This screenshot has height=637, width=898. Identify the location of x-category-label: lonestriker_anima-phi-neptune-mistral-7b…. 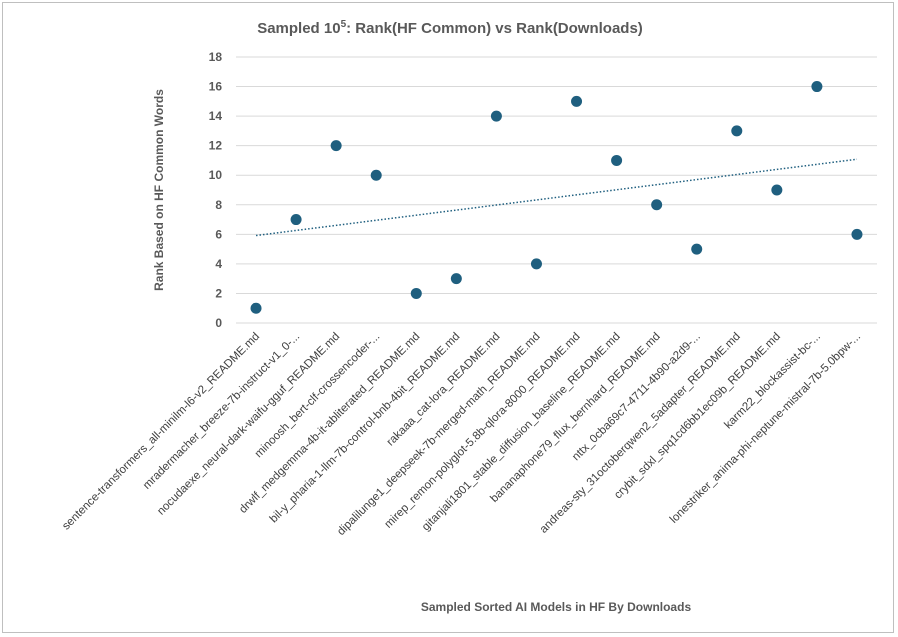
(765, 428).